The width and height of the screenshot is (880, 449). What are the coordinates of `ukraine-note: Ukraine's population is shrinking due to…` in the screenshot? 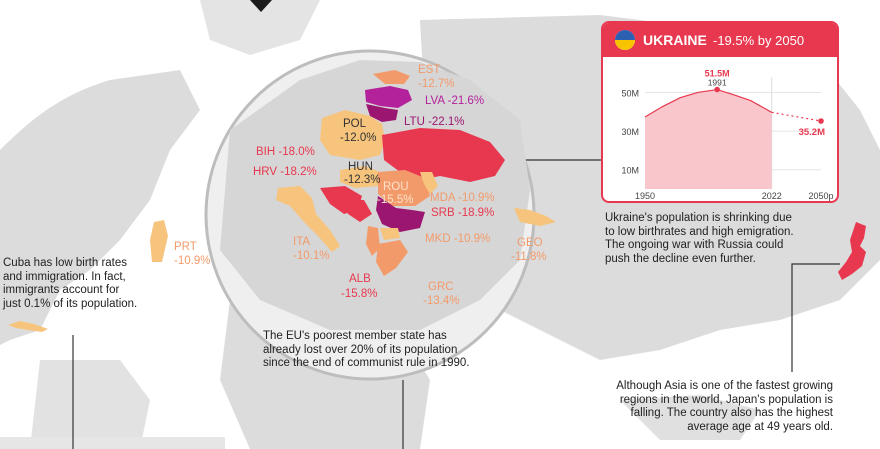 It's located at (720, 239).